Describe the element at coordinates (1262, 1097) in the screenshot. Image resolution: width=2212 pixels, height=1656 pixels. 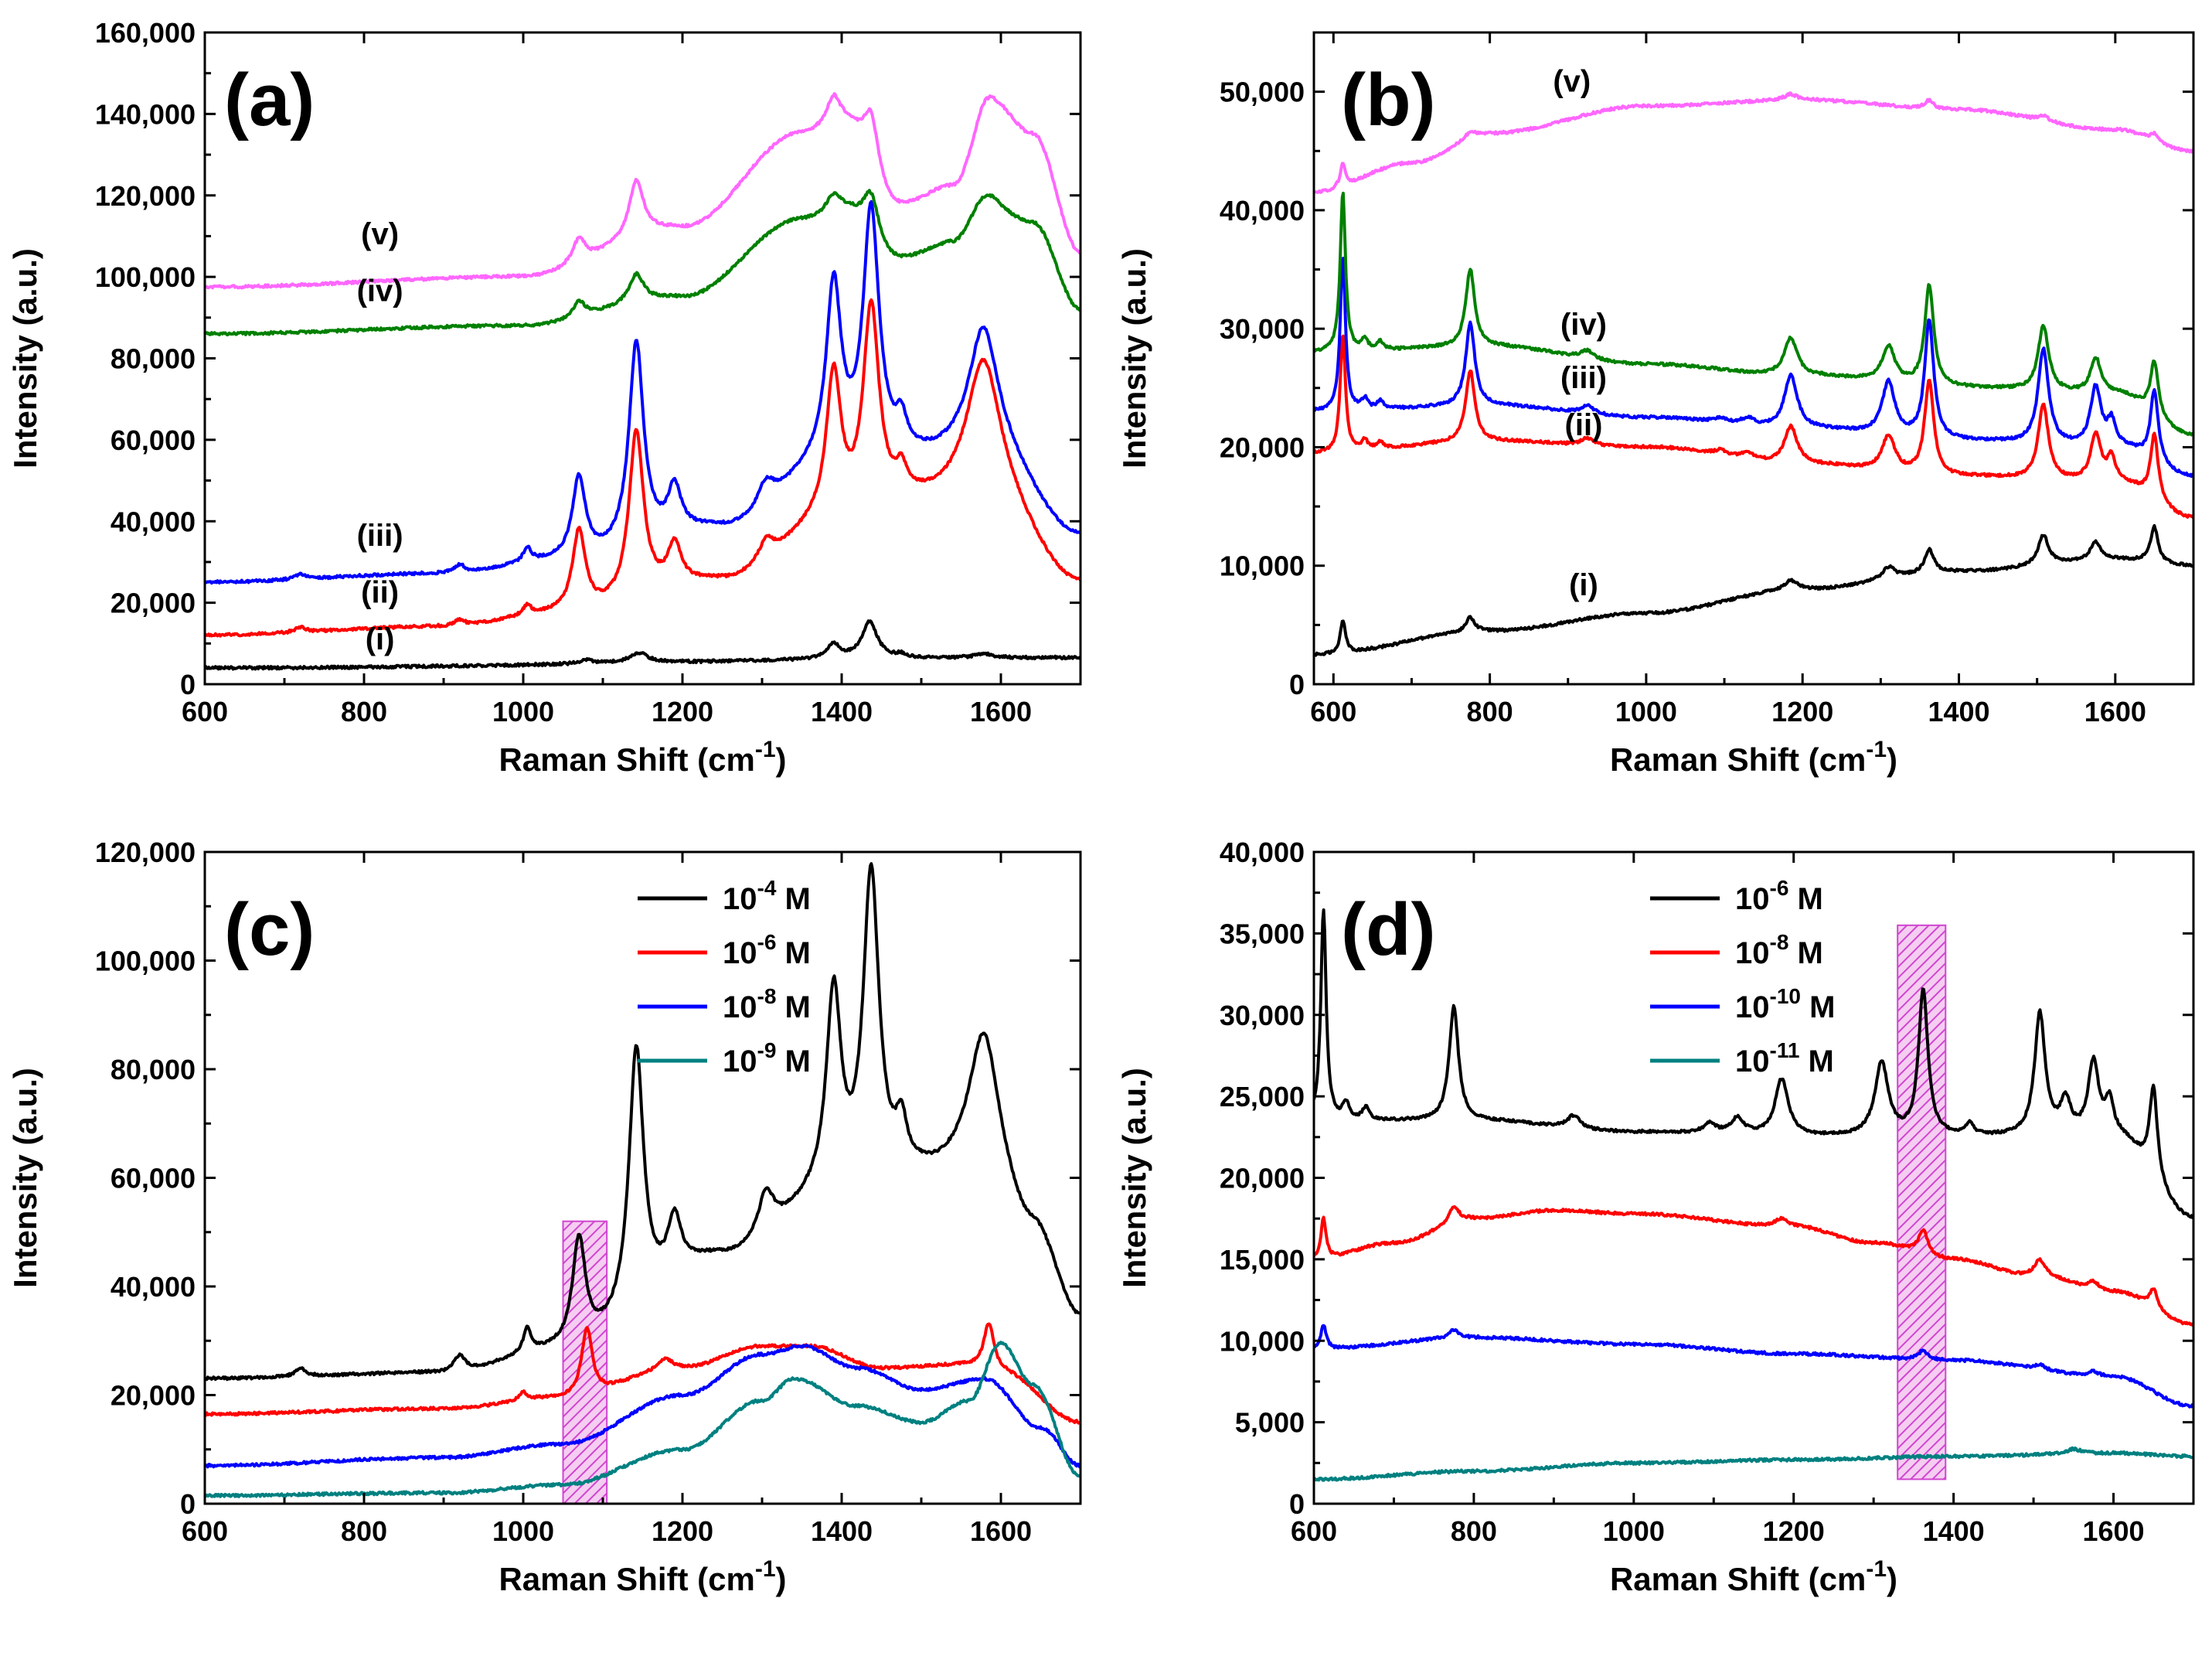
I see `y-tick-label: 25,000` at that location.